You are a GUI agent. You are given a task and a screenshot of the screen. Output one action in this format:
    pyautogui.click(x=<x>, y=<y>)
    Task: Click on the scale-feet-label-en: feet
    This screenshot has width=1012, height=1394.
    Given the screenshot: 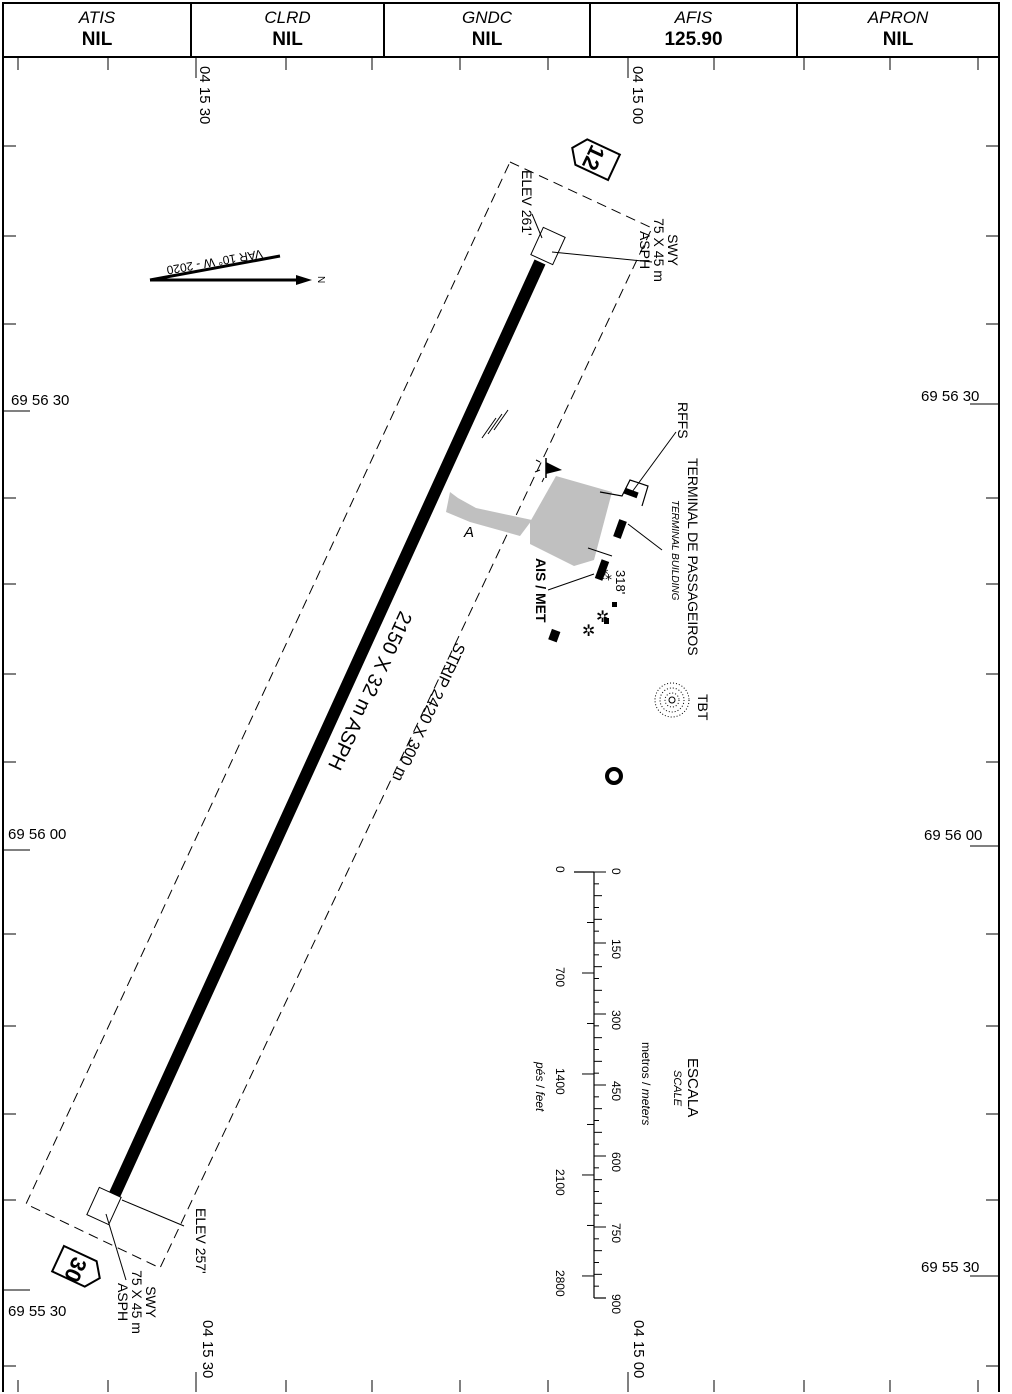 What is the action you would take?
    pyautogui.click(x=540, y=1101)
    